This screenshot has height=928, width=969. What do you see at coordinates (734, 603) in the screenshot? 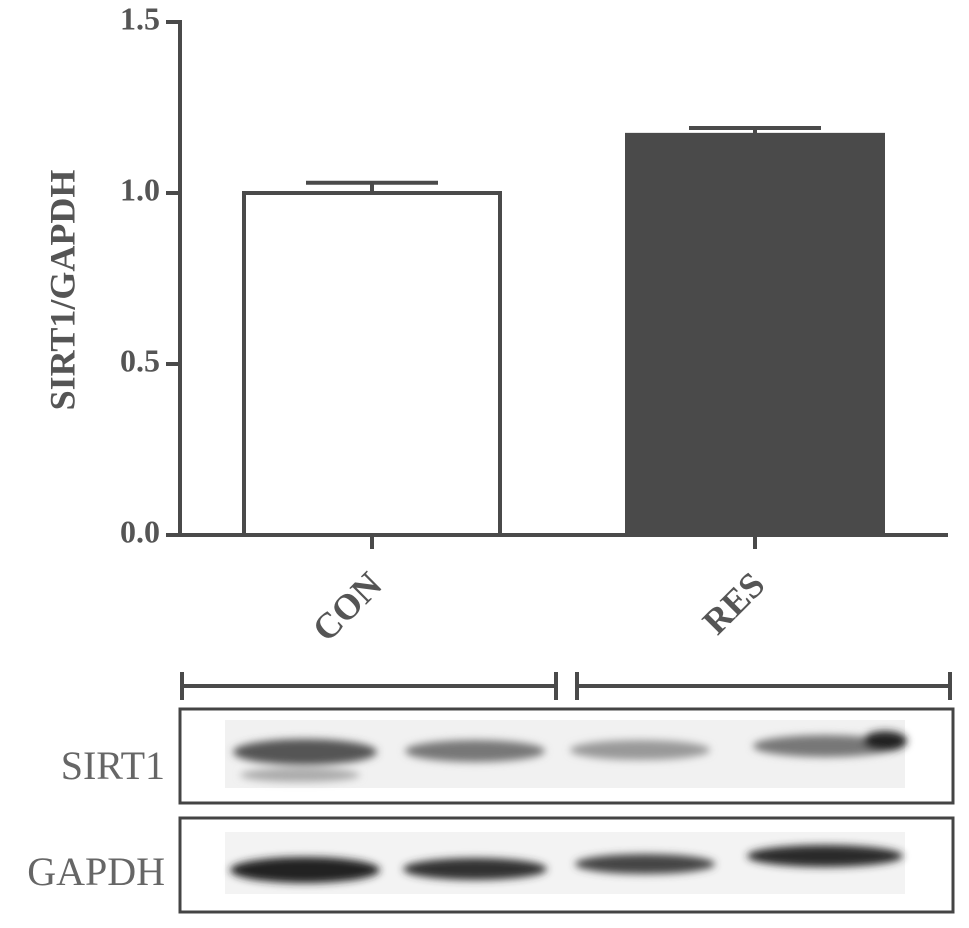
I see `x-tick-label: RES` at bounding box center [734, 603].